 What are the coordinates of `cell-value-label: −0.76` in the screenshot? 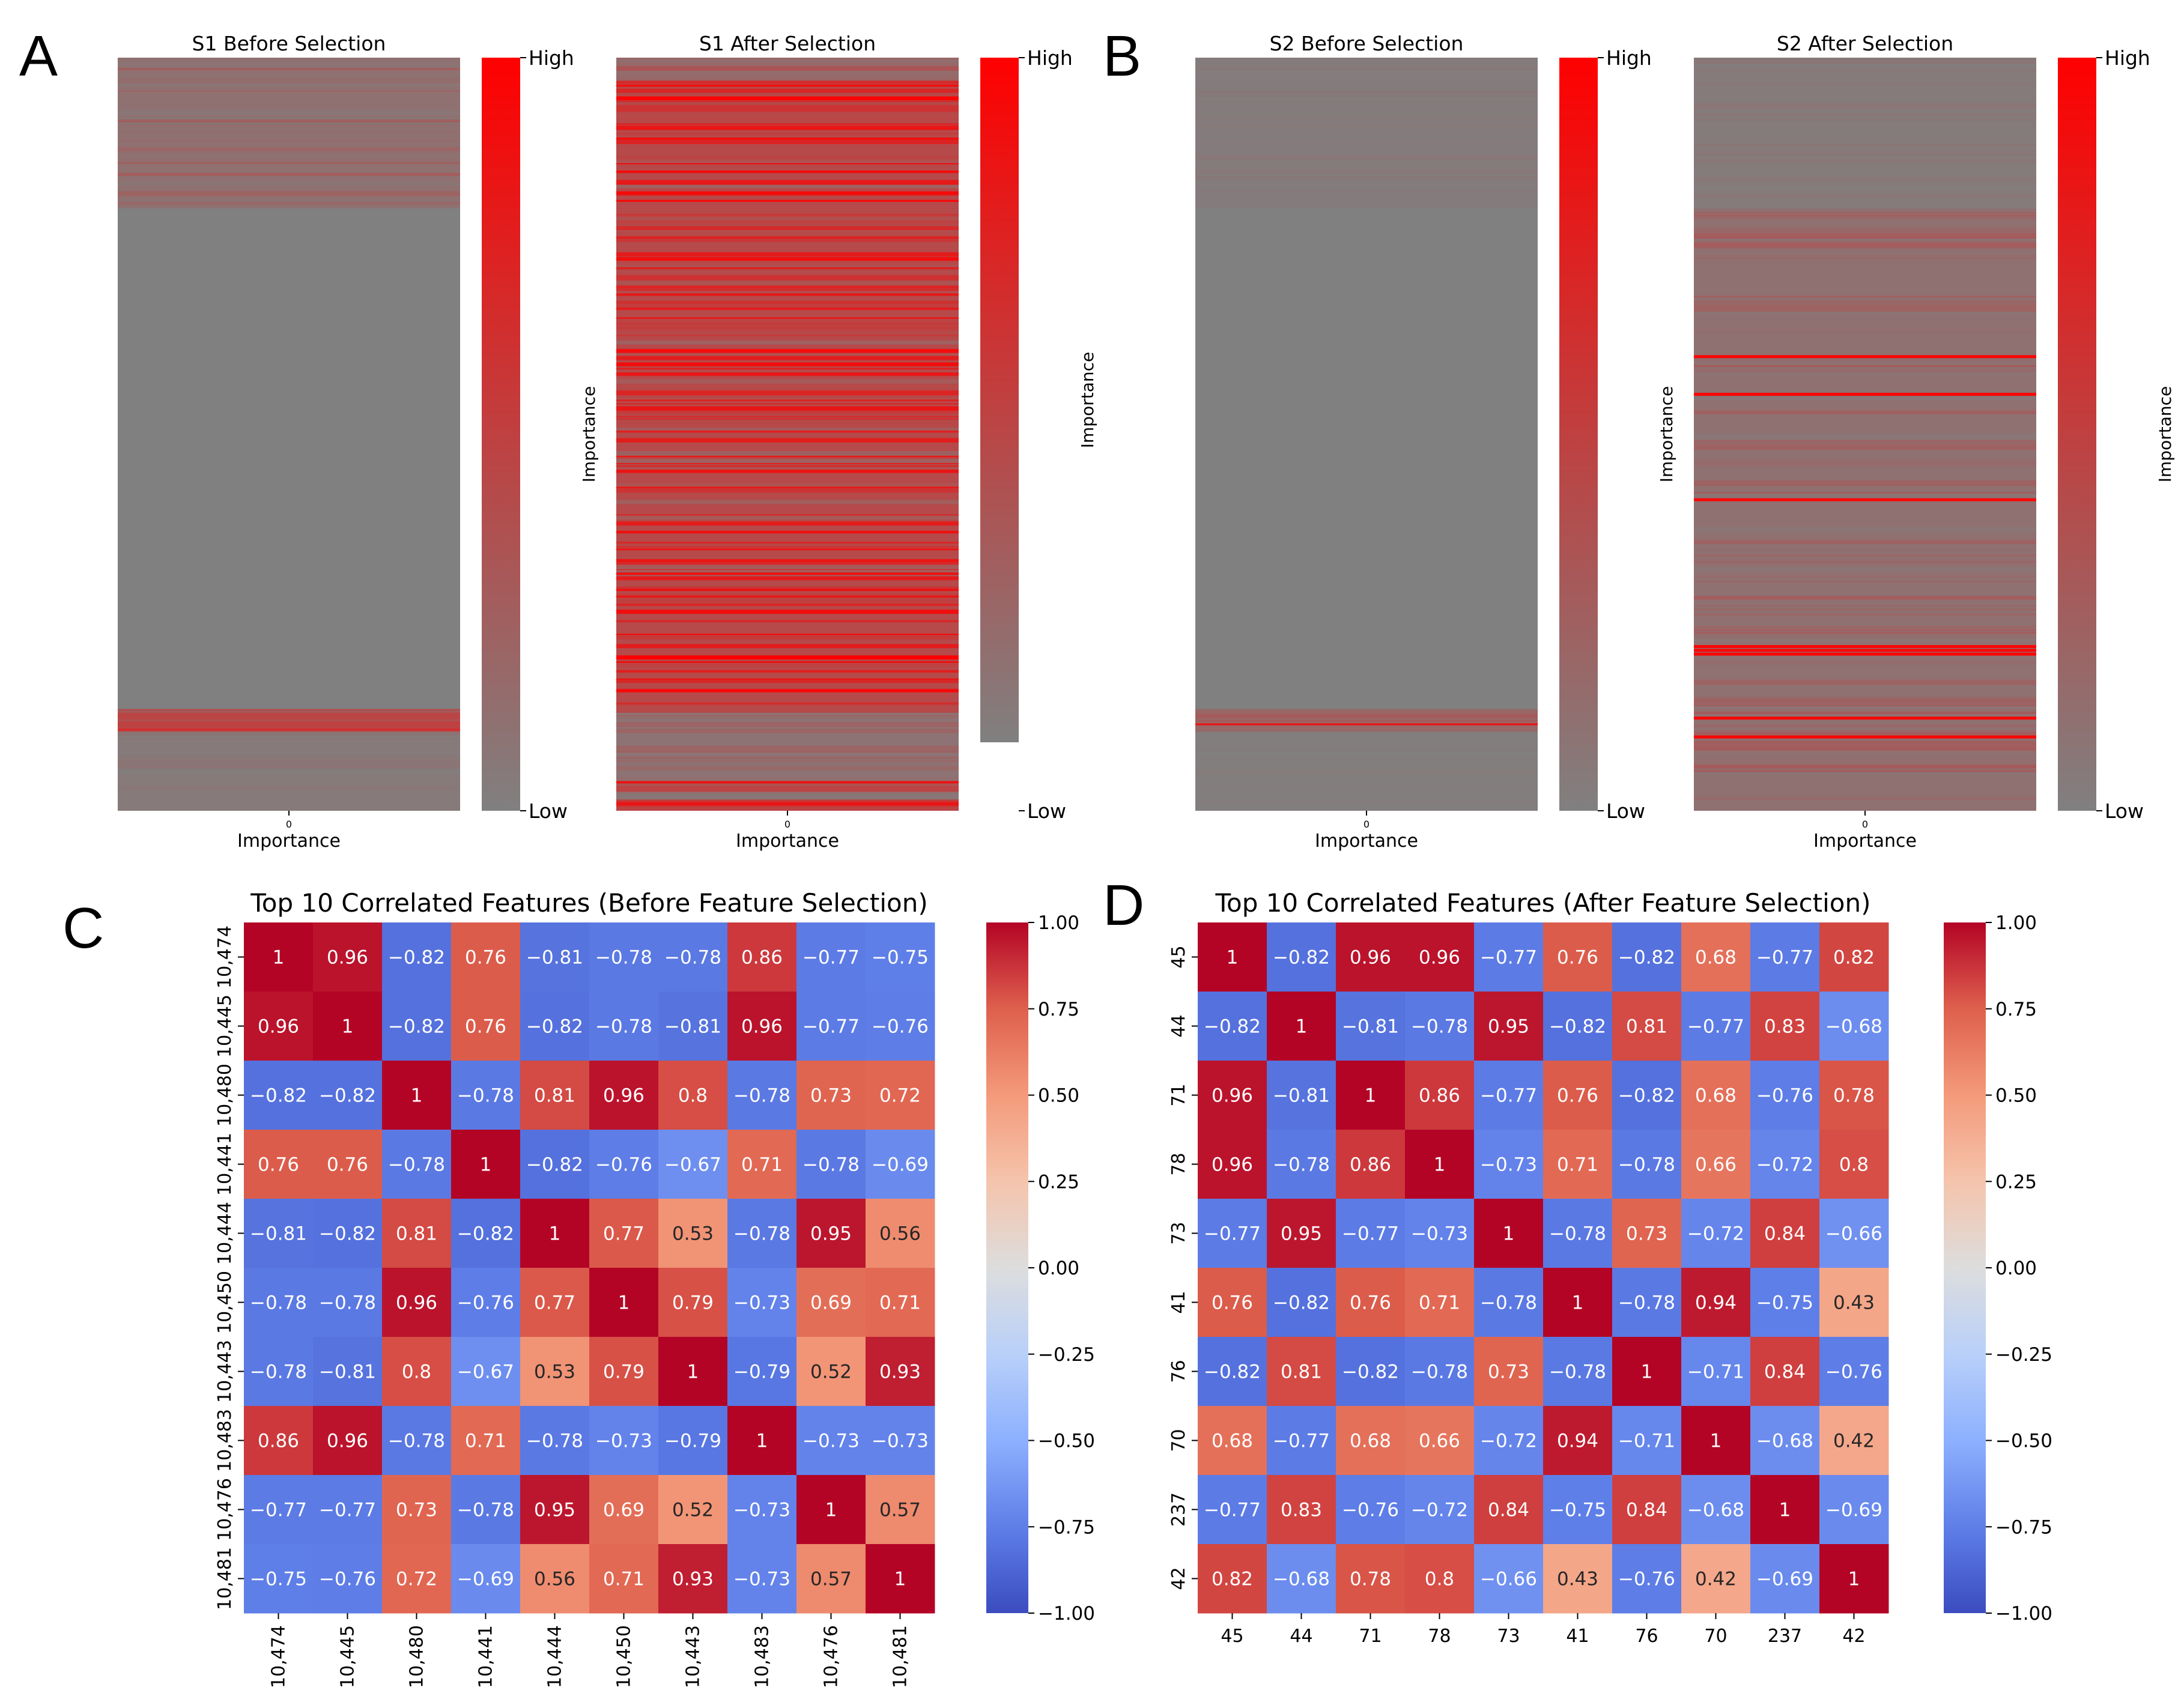 It's located at (1647, 1579).